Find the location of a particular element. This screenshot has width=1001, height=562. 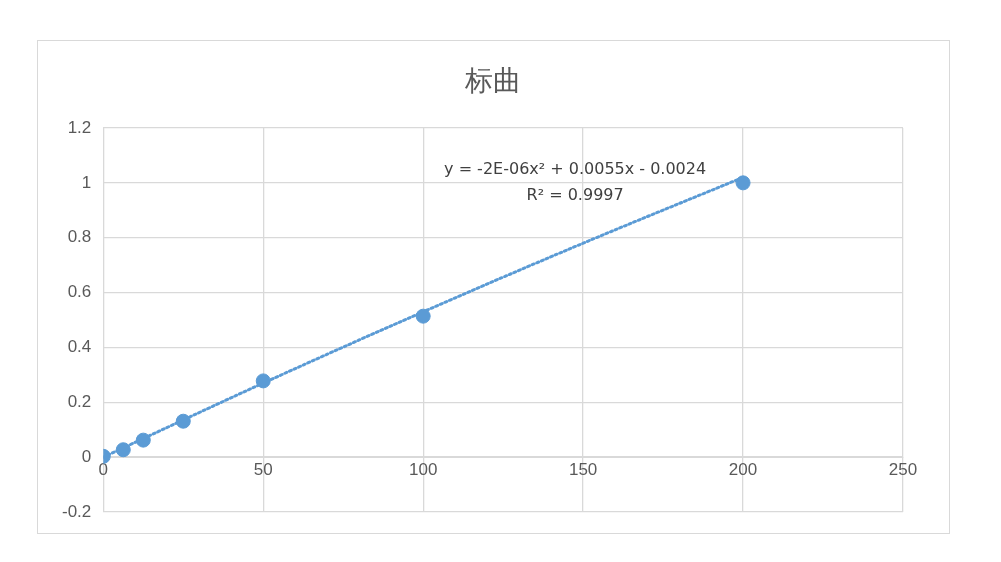

y-tick-label: 0.6 is located at coordinates (79, 292).